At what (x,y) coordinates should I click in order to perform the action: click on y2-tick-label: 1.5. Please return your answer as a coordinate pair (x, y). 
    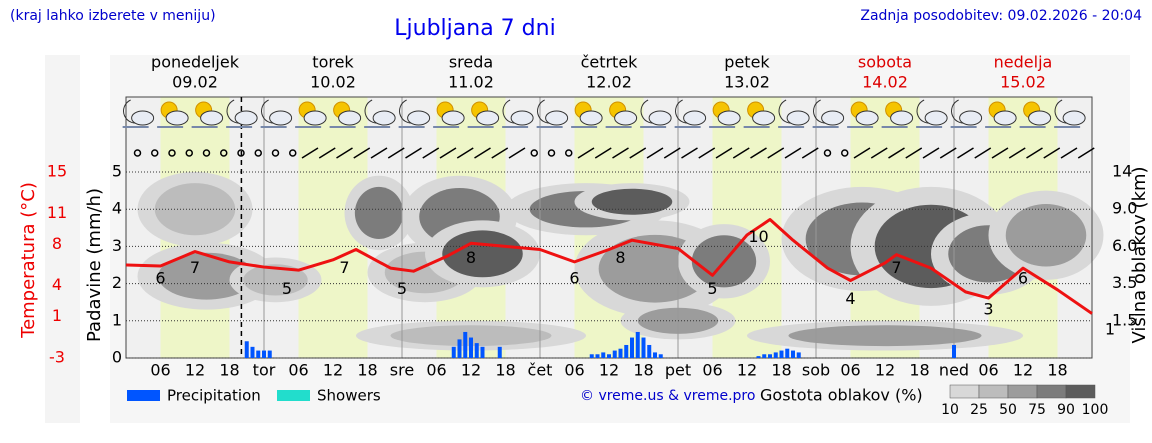
    Looking at the image, I should click on (1124, 319).